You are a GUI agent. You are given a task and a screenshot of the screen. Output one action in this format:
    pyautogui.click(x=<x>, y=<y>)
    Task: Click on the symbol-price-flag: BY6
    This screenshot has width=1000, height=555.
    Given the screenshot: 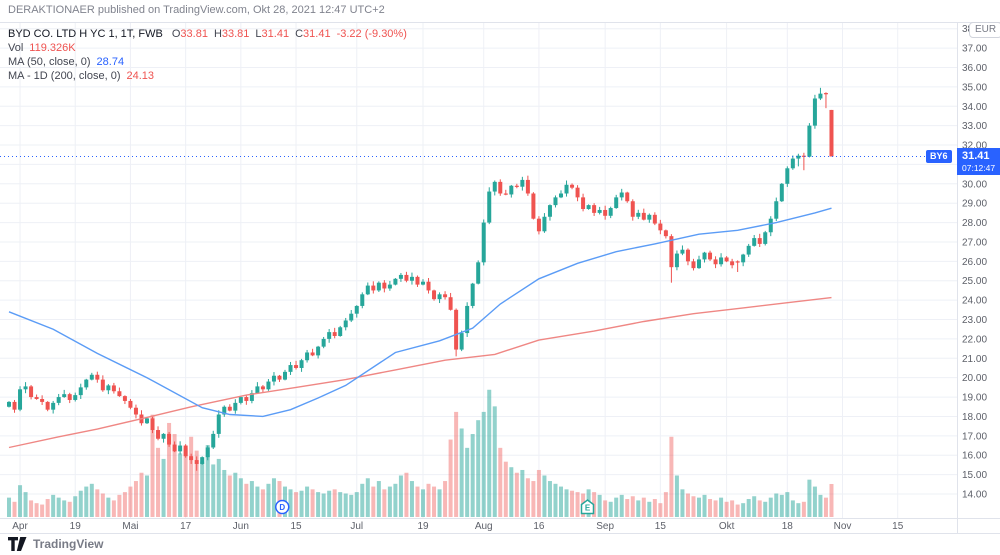 What is the action you would take?
    pyautogui.click(x=939, y=156)
    